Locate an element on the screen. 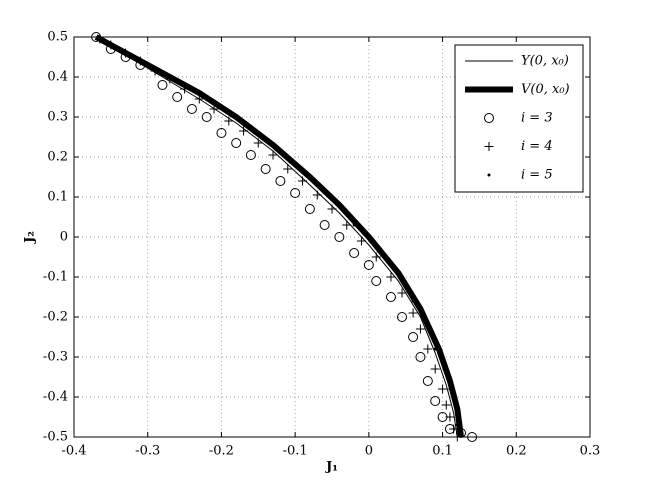 Image resolution: width=652 pixels, height=491 pixels. legend-label: Y(0, x₀) is located at coordinates (545, 61).